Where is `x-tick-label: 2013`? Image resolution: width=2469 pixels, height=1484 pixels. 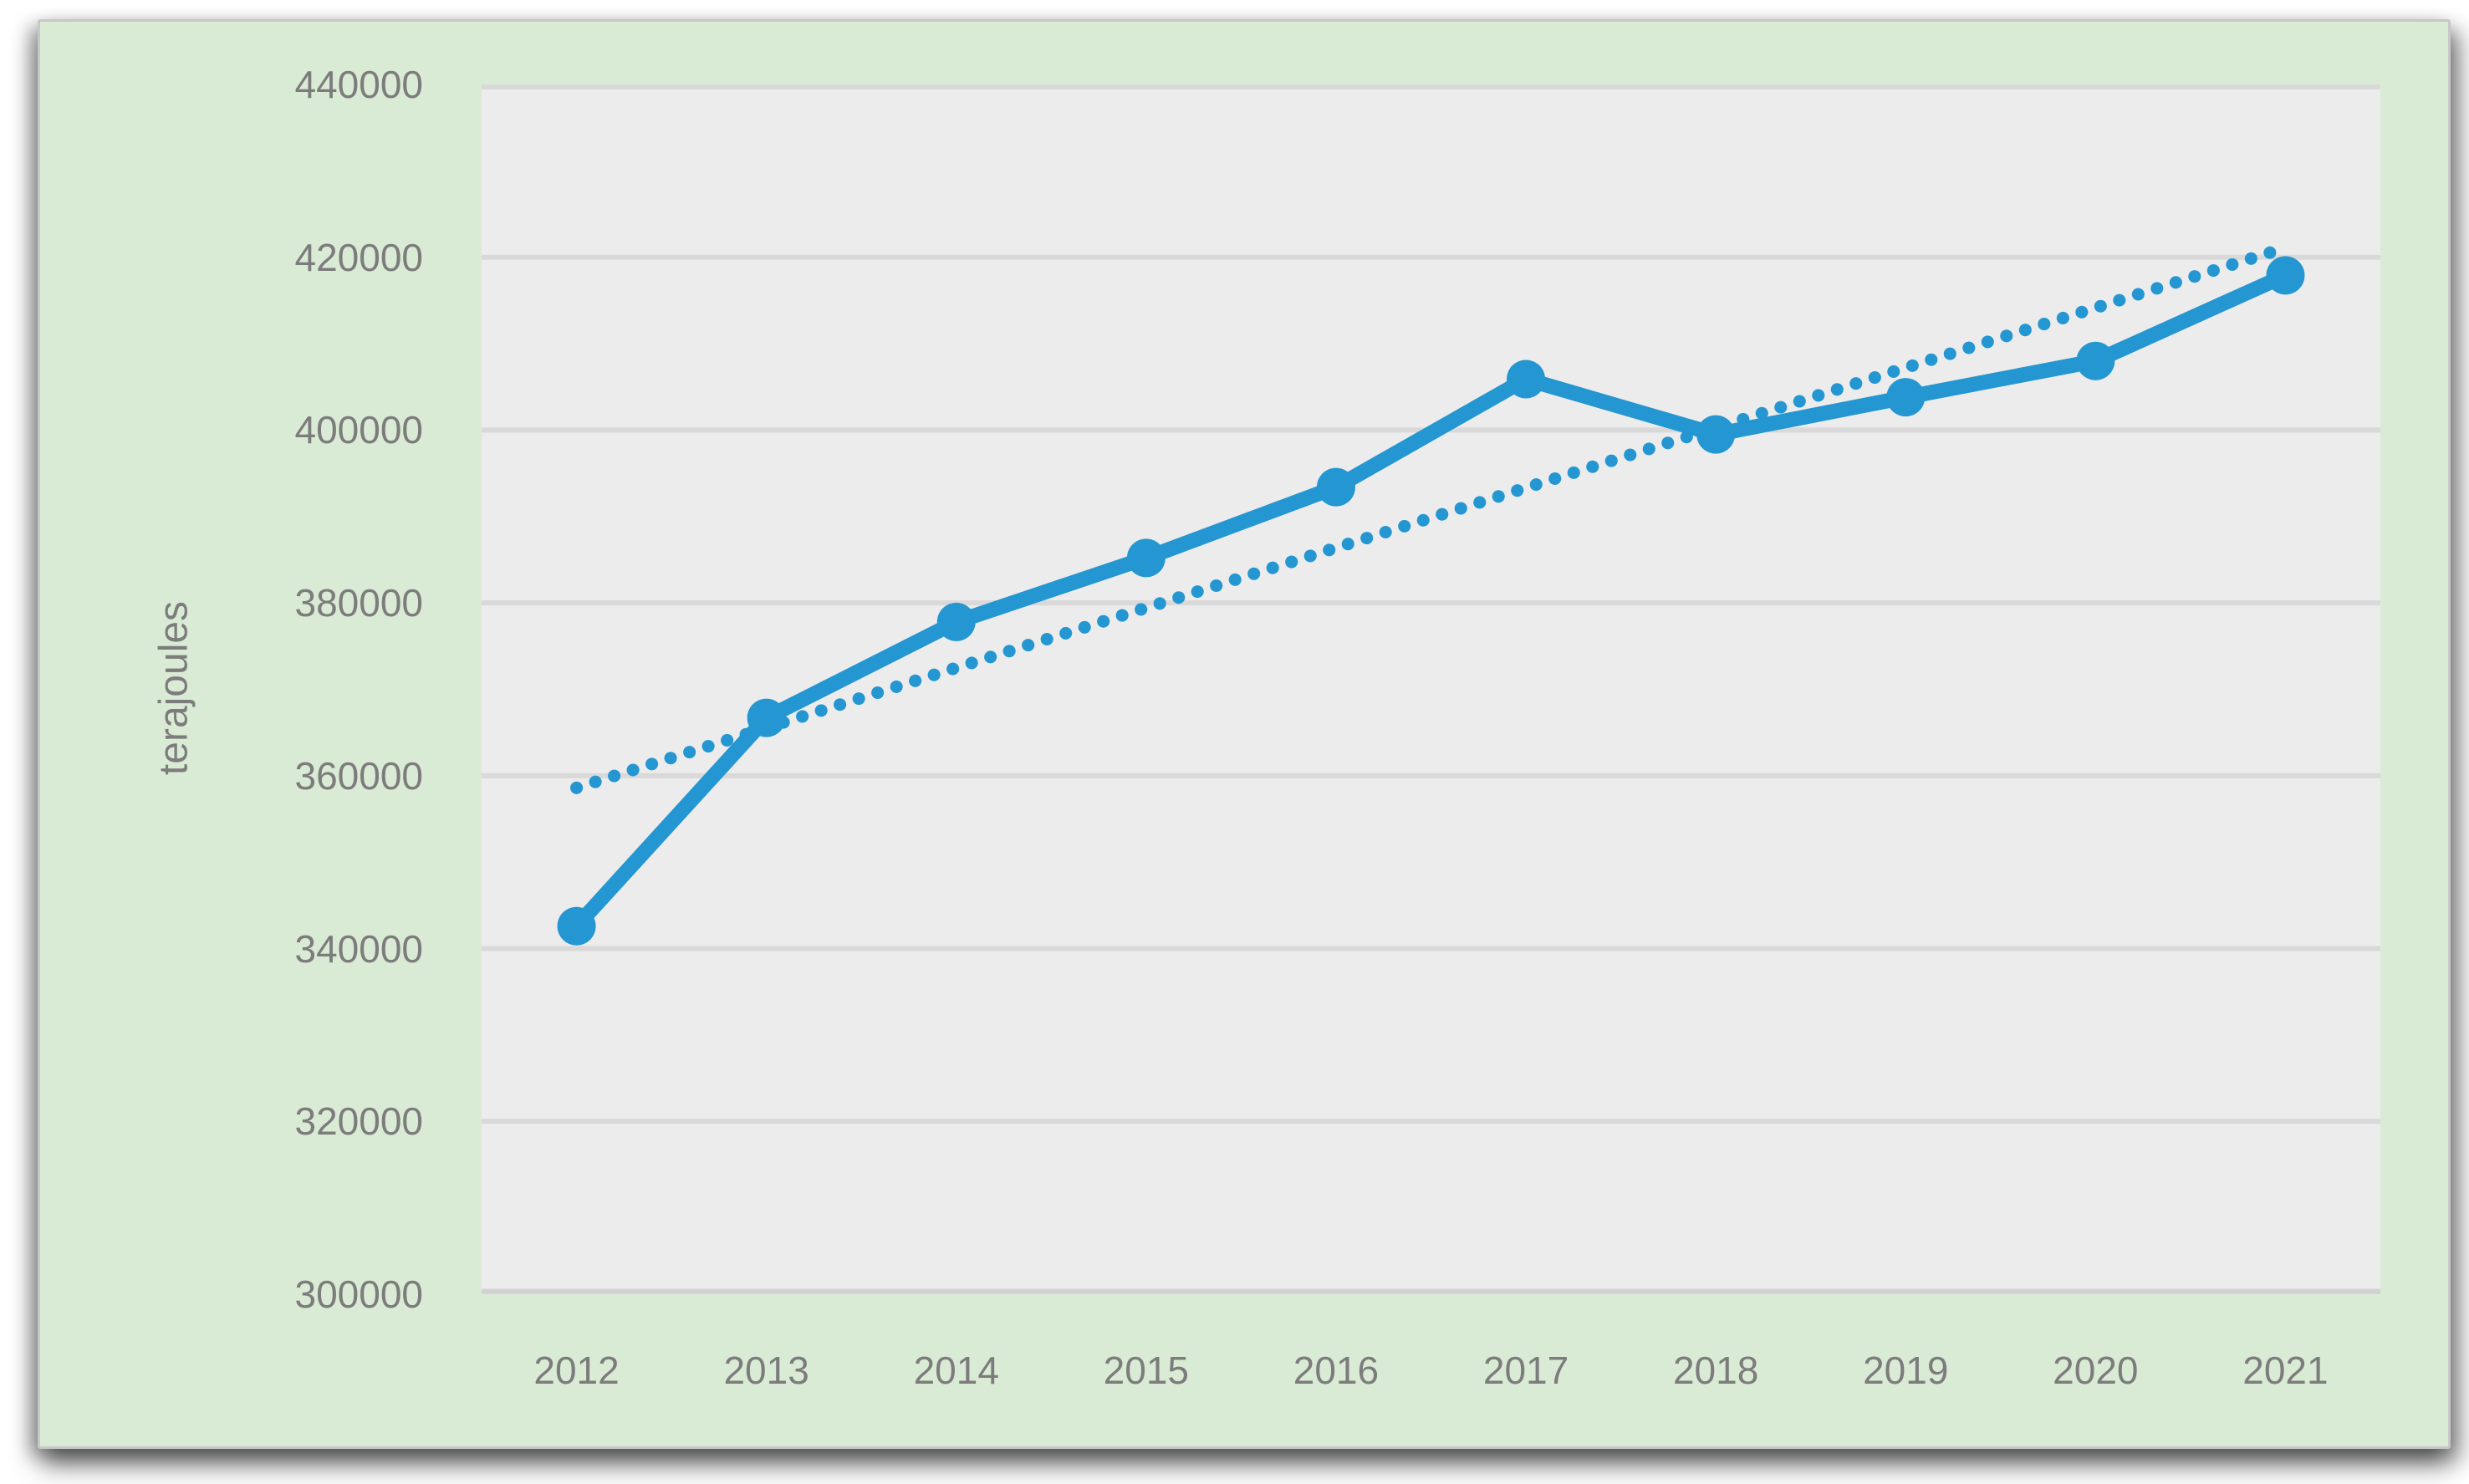 x-tick-label: 2013 is located at coordinates (766, 1370).